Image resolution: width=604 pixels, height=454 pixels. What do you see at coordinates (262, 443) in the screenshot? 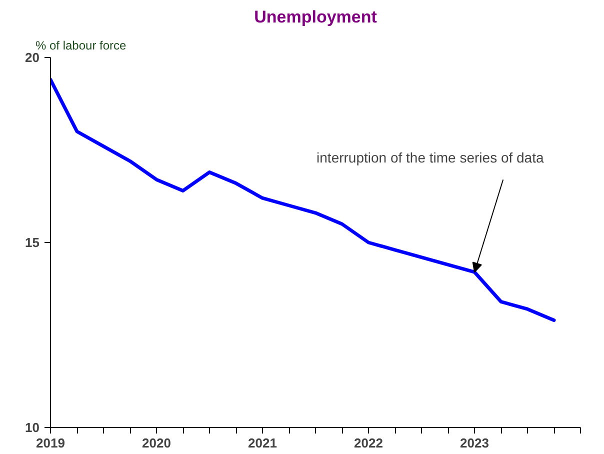
I see `x-tick-label: 2021` at bounding box center [262, 443].